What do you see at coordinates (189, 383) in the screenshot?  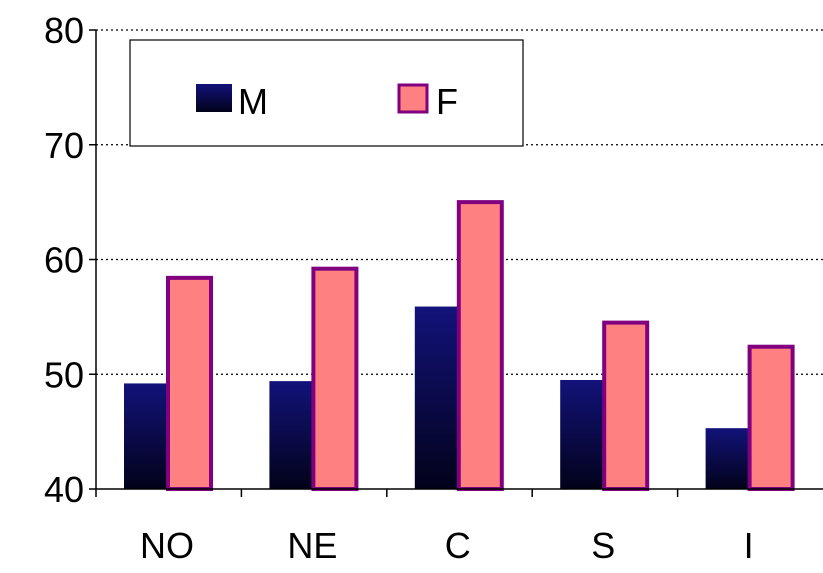 I see `bar-f-no` at bounding box center [189, 383].